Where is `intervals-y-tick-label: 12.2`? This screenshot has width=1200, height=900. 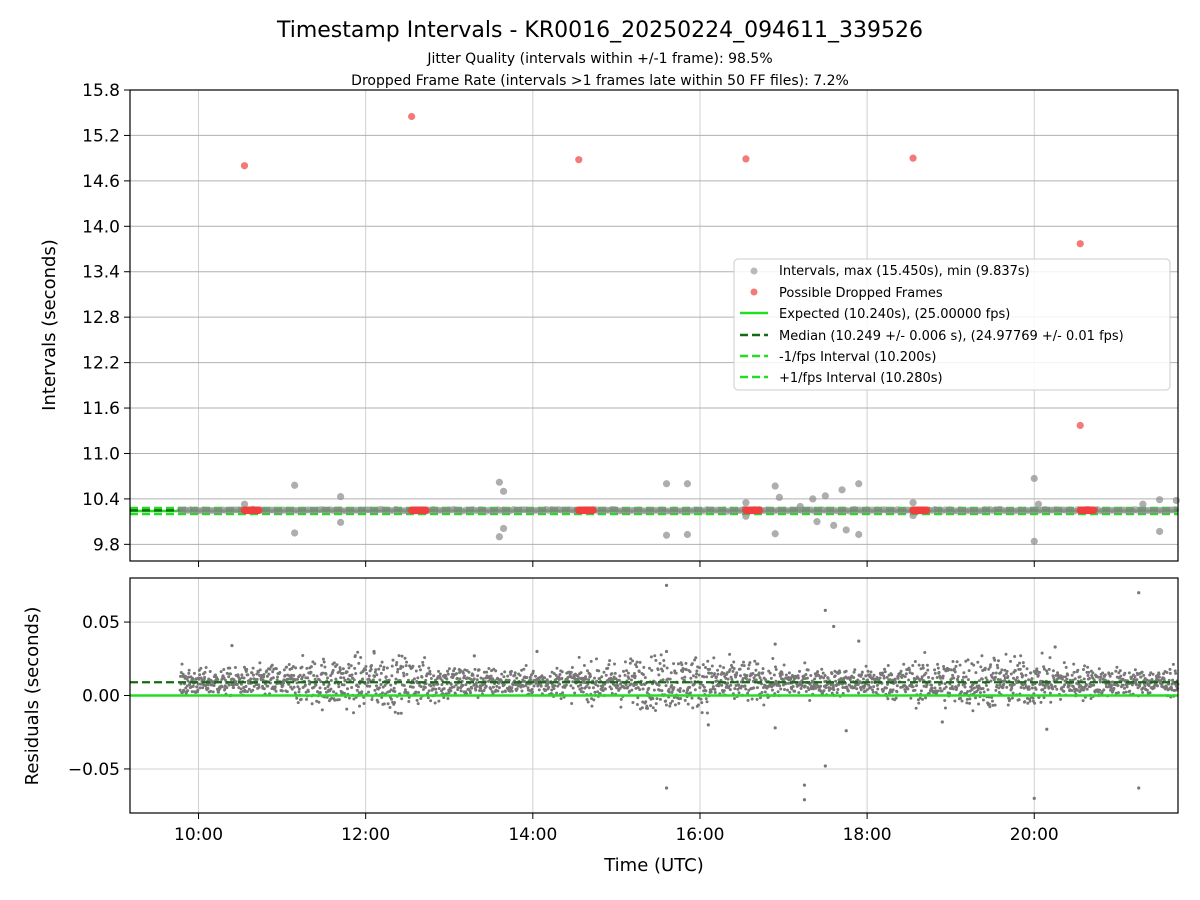 intervals-y-tick-label: 12.2 is located at coordinates (101, 364).